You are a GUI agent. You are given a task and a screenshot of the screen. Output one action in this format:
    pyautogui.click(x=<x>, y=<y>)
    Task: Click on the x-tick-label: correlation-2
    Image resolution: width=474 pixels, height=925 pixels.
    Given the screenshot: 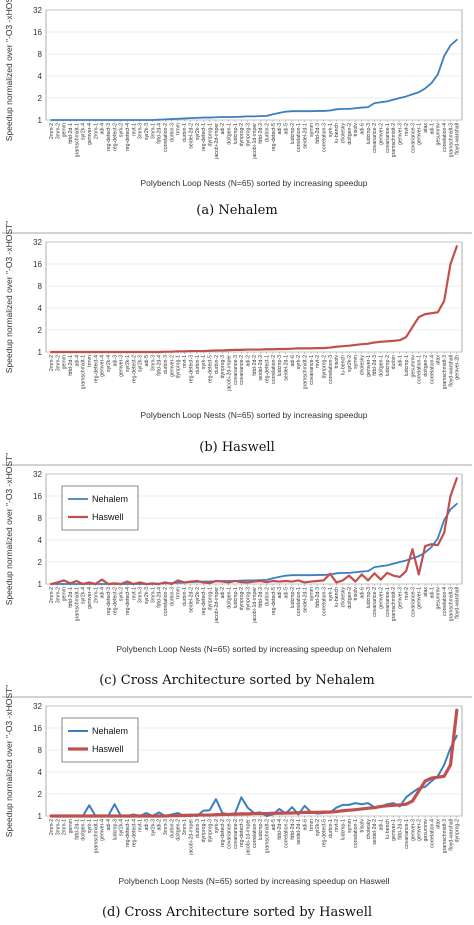 What is the action you would take?
    pyautogui.click(x=274, y=369)
    